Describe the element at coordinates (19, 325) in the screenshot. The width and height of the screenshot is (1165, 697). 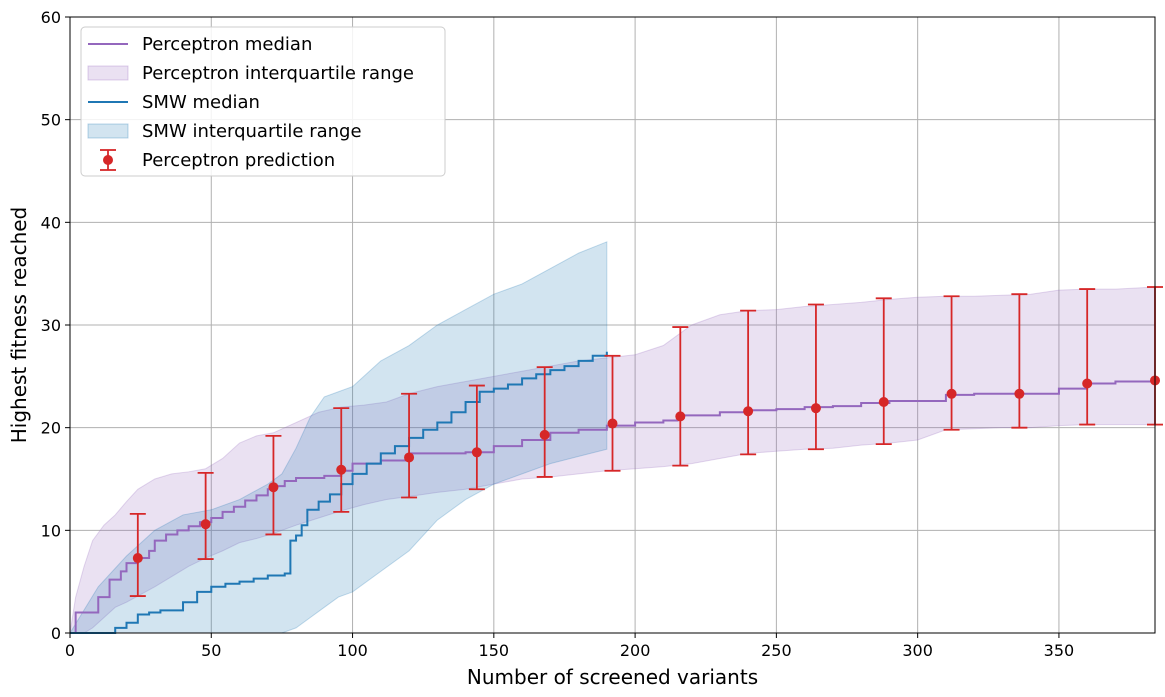
I see `y-axis-label: Highest fitness reached` at that location.